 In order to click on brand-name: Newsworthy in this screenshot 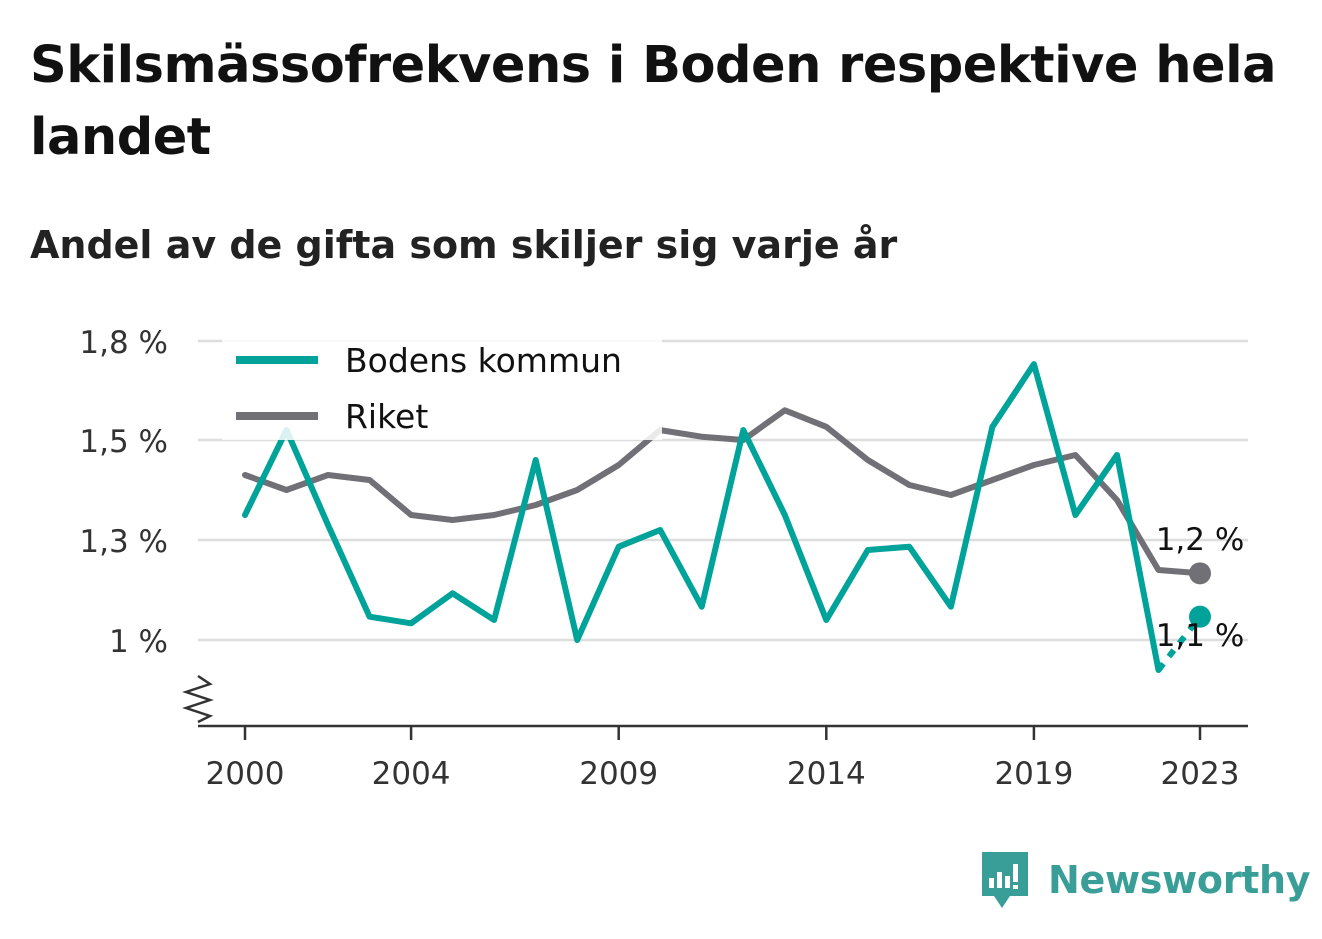, I will do `click(1179, 880)`.